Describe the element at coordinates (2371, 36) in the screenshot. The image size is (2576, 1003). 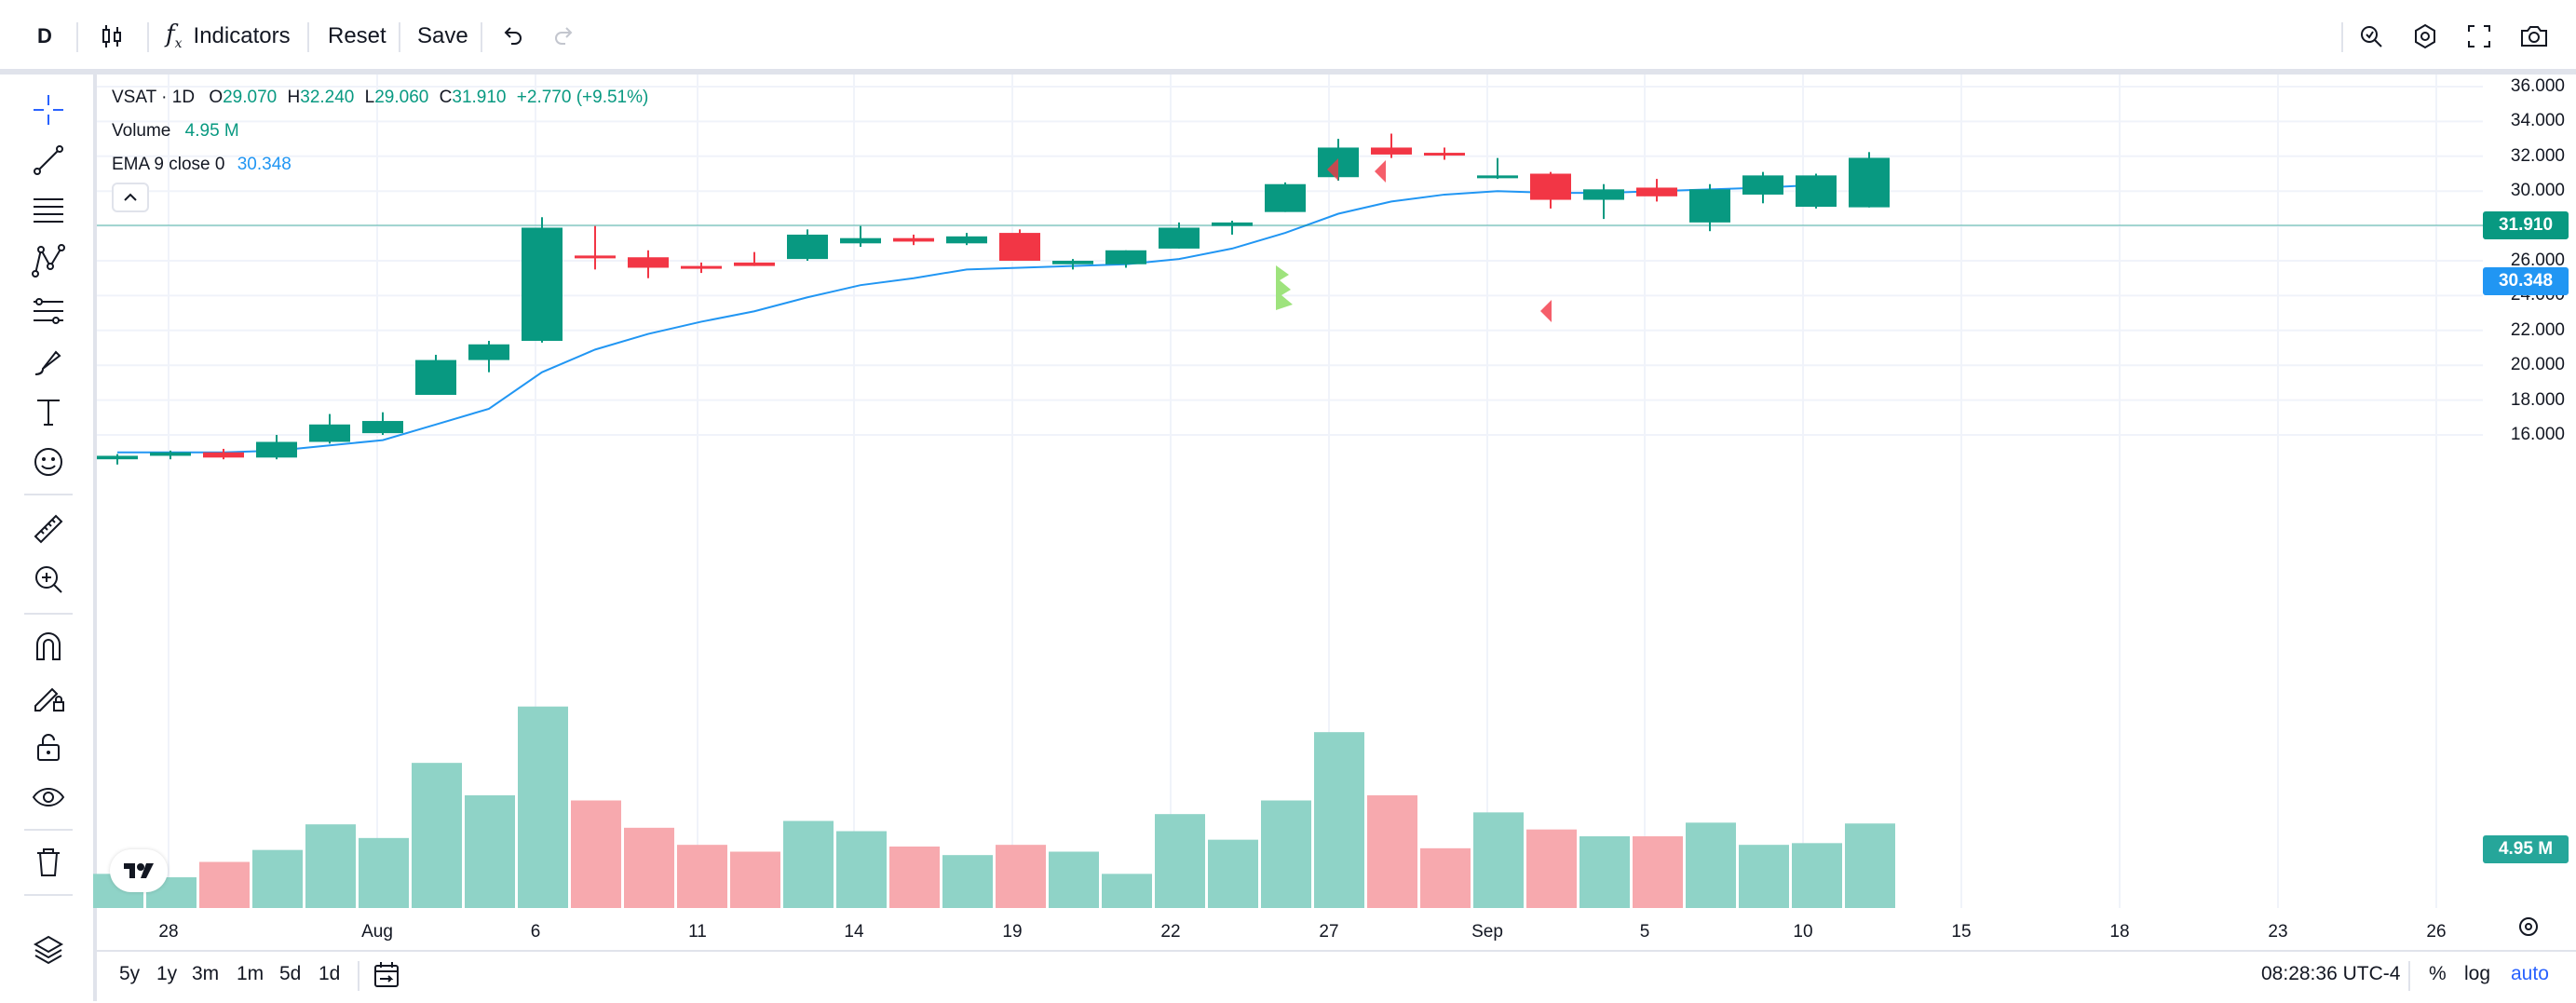
I see `quick-search-button` at that location.